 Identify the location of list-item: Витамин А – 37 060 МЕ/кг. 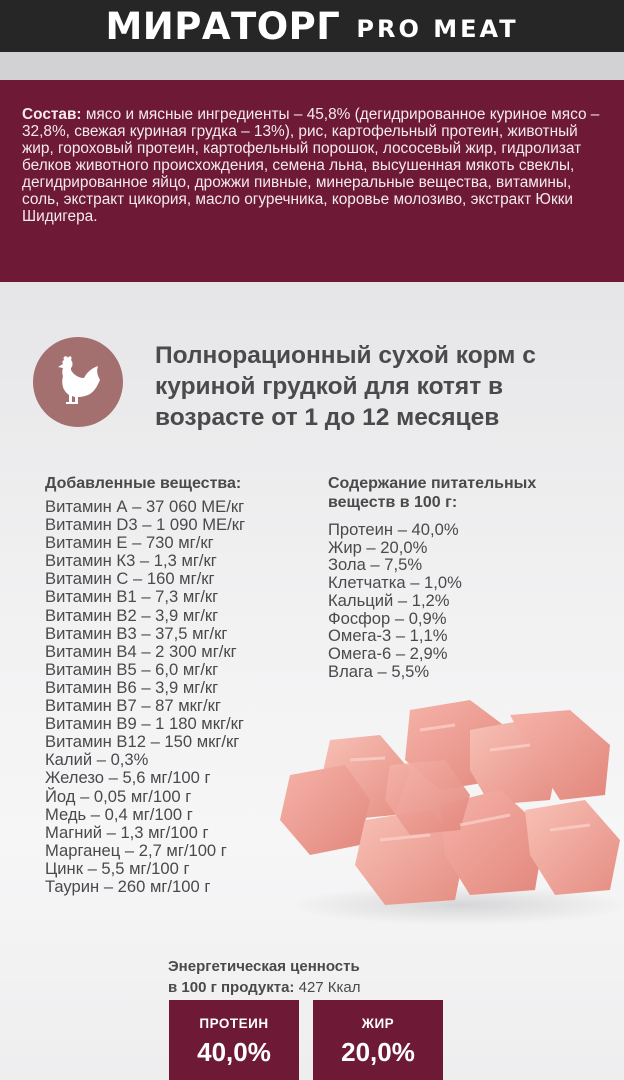
(145, 506).